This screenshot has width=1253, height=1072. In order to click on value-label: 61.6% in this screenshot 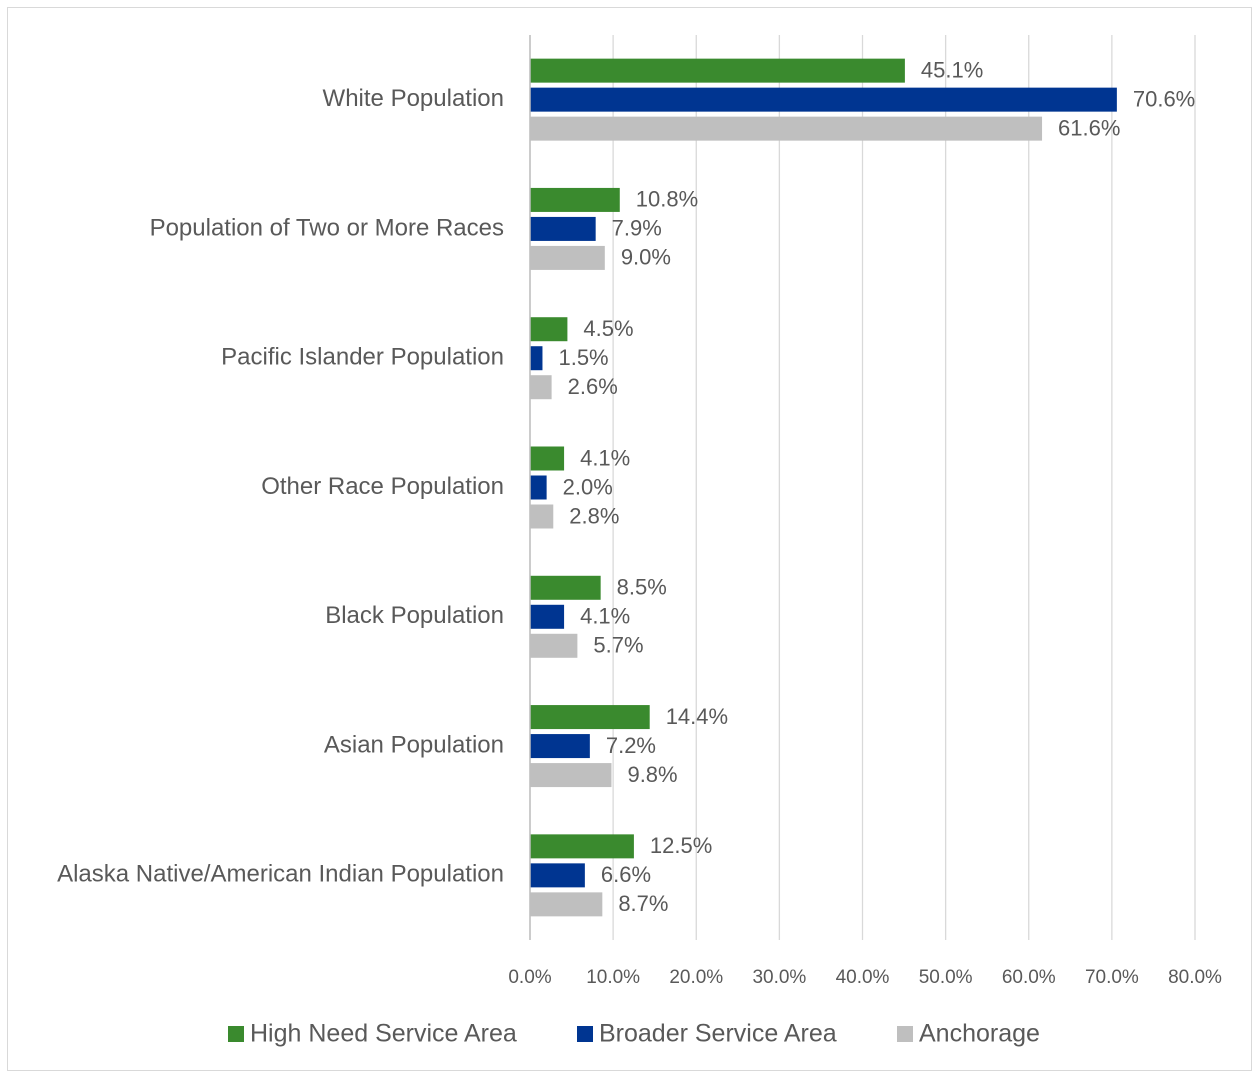, I will do `click(1089, 127)`.